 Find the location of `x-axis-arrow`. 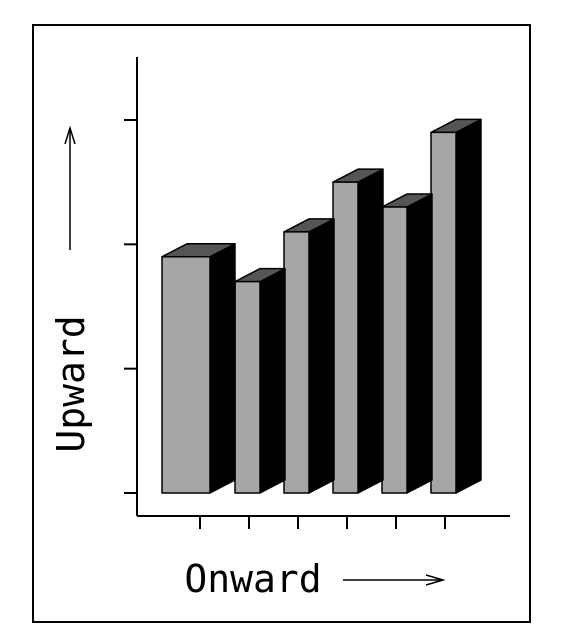

x-axis-arrow is located at coordinates (394, 580).